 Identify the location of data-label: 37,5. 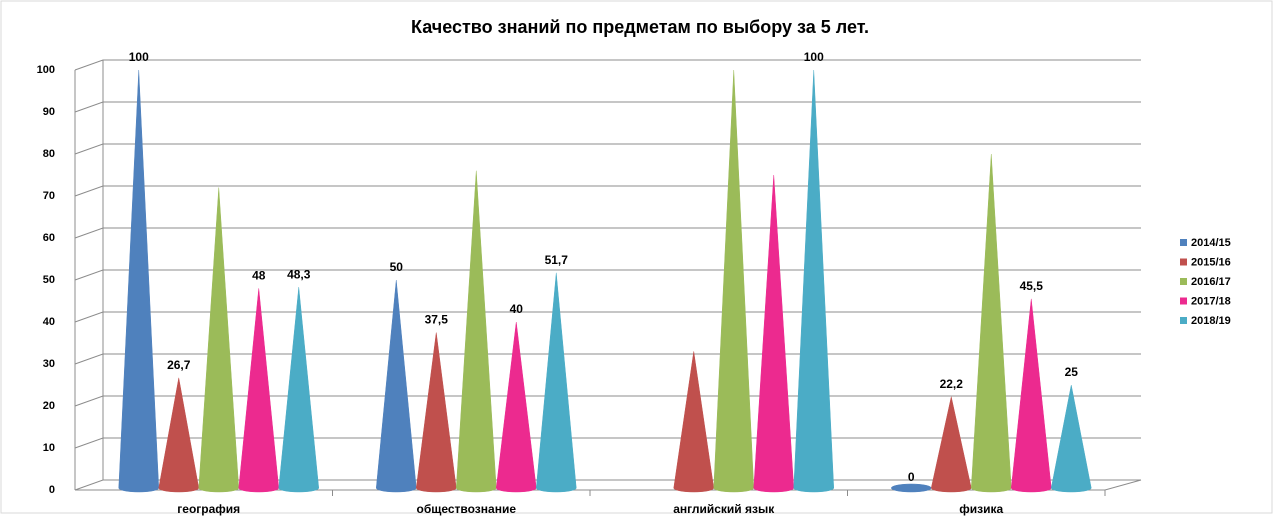
(437, 320).